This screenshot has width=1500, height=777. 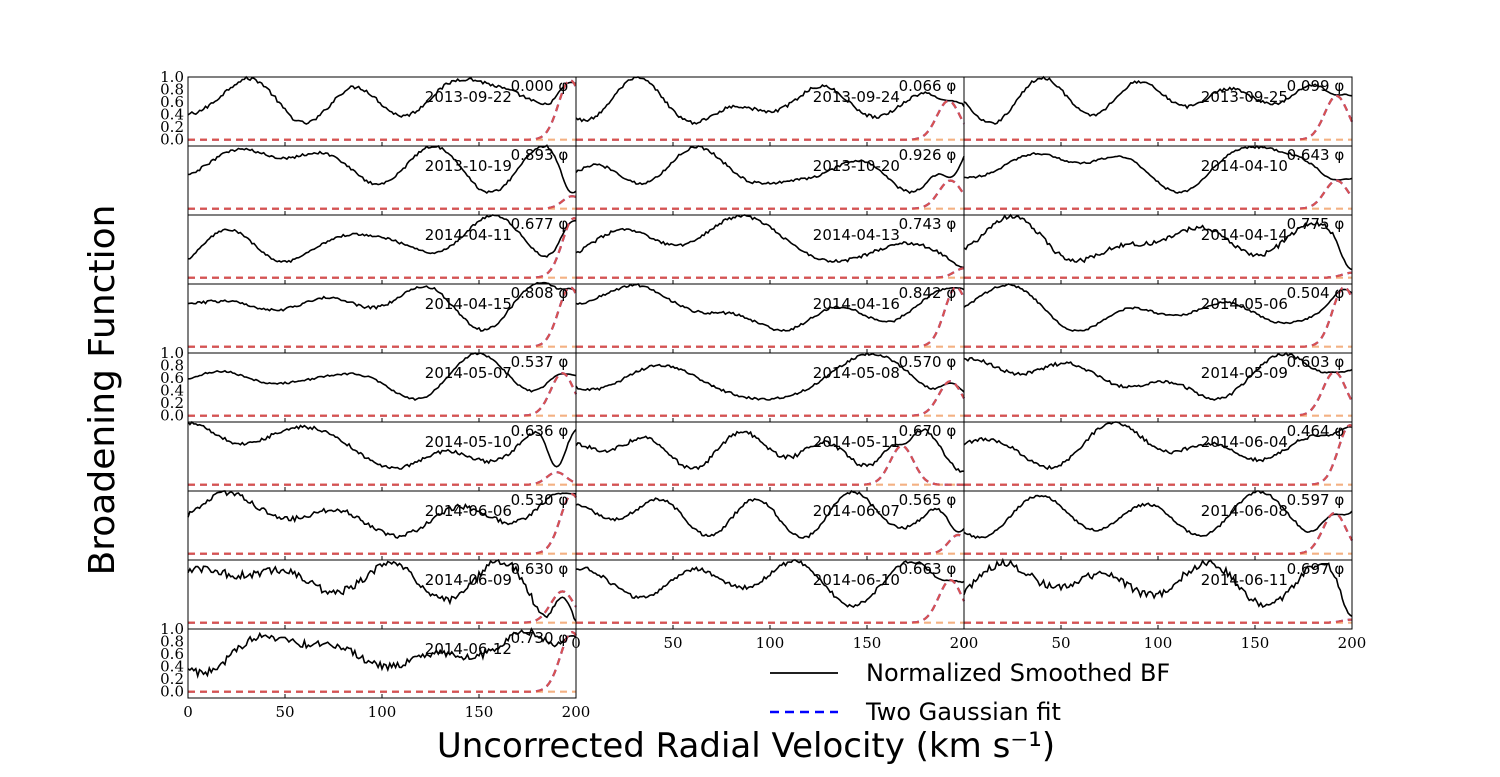 What do you see at coordinates (1316, 224) in the screenshot?
I see `phase-label: 0.775 φ` at bounding box center [1316, 224].